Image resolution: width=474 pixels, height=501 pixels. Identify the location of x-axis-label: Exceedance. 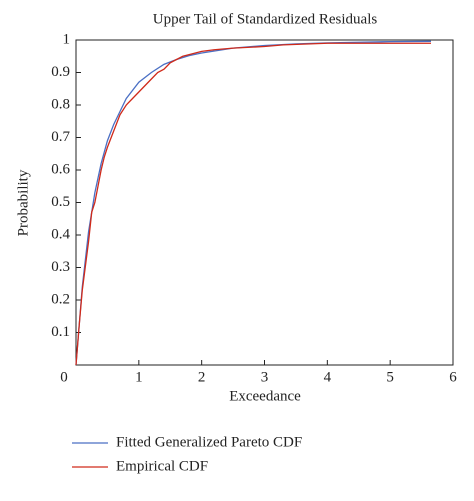
(265, 396).